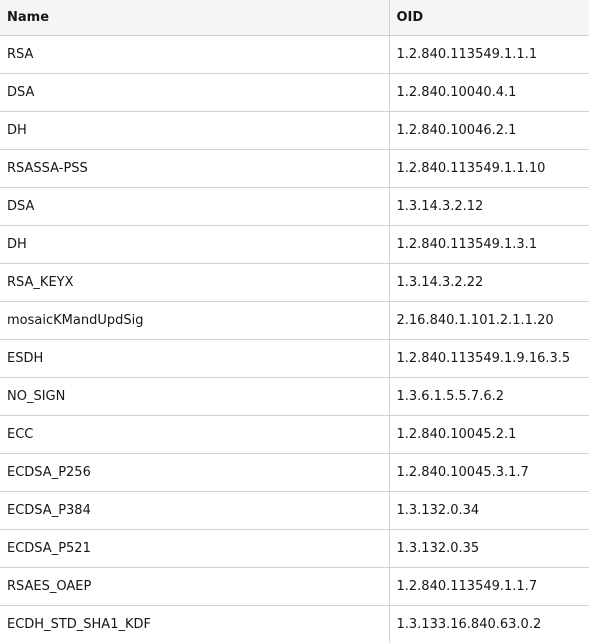  Describe the element at coordinates (194, 168) in the screenshot. I see `name-cell: RSASSA-PSS` at that location.